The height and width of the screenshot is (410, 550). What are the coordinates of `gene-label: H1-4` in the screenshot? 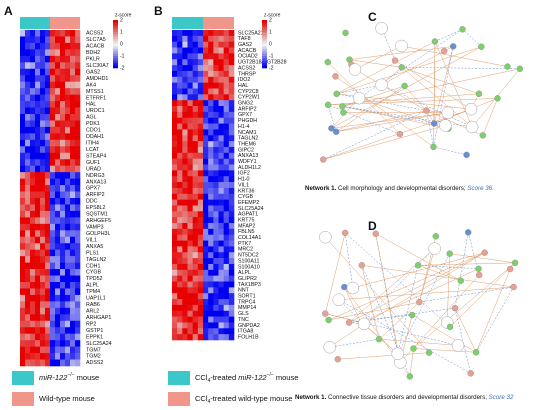 It's located at (244, 127).